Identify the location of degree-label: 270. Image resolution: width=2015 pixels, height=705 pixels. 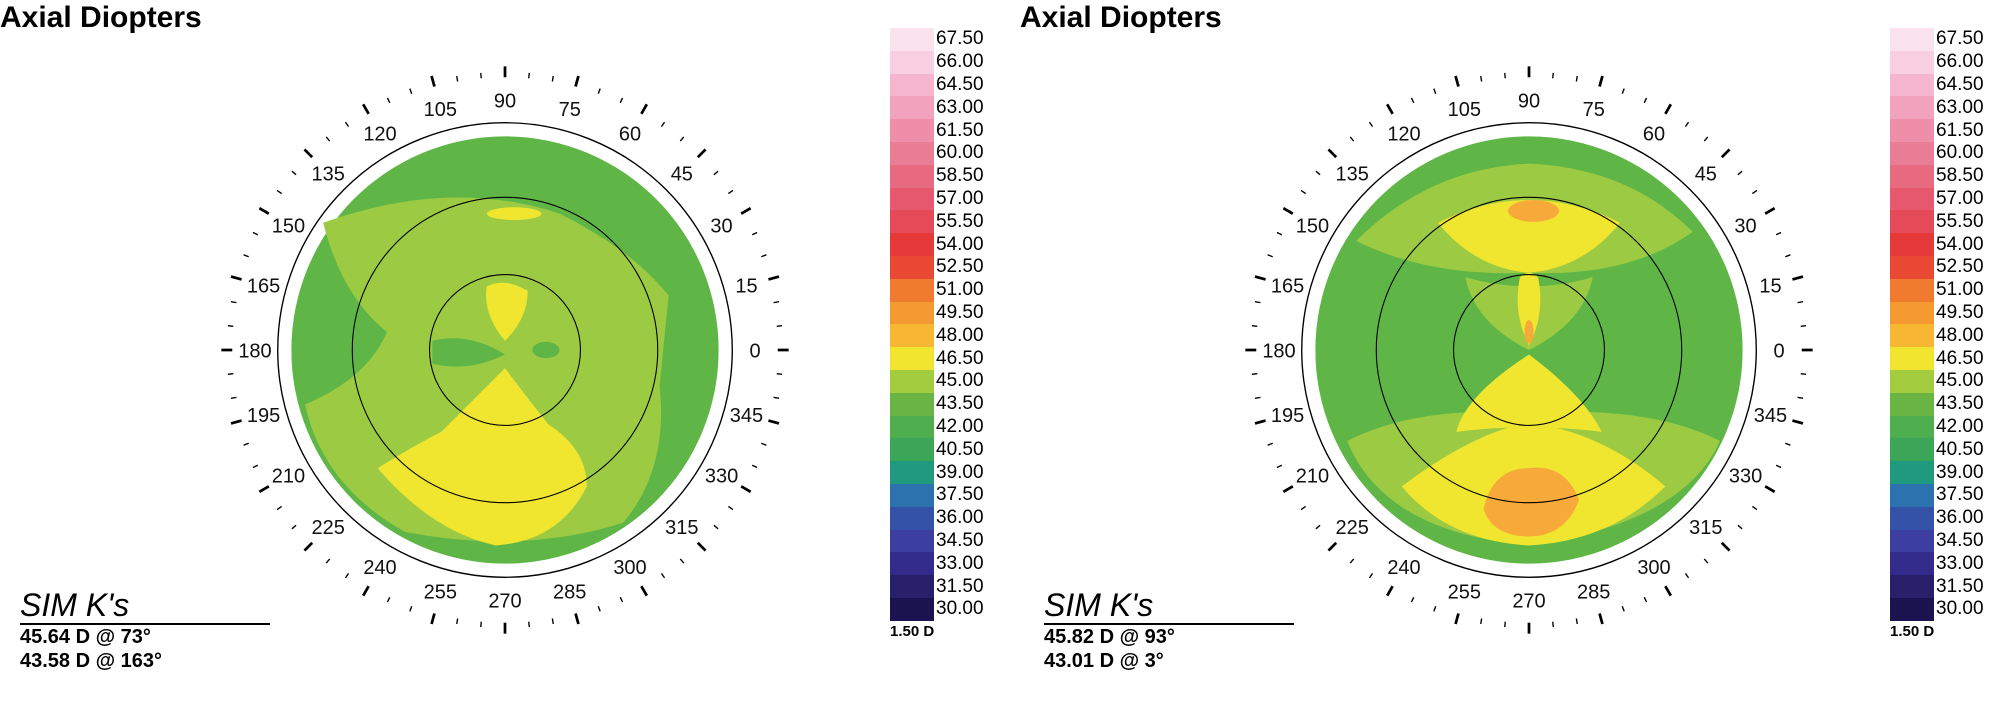
(504, 601).